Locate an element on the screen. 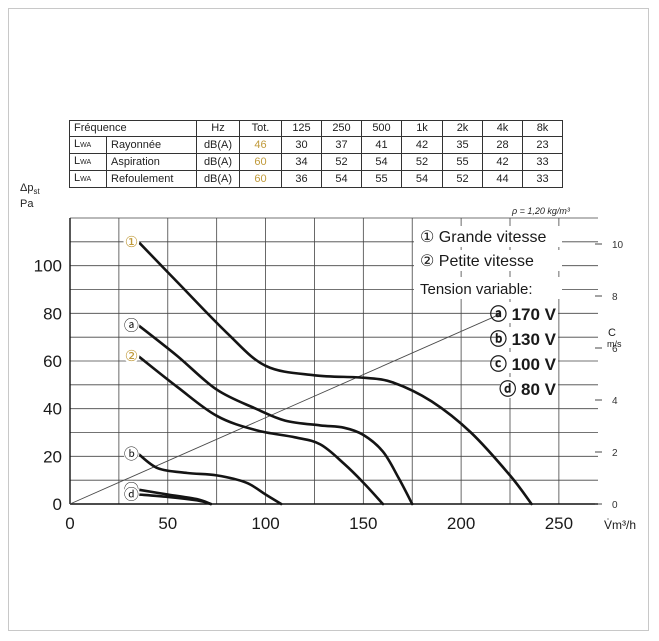 This screenshot has height=641, width=659. curve-marker: ⓓ is located at coordinates (131, 494).